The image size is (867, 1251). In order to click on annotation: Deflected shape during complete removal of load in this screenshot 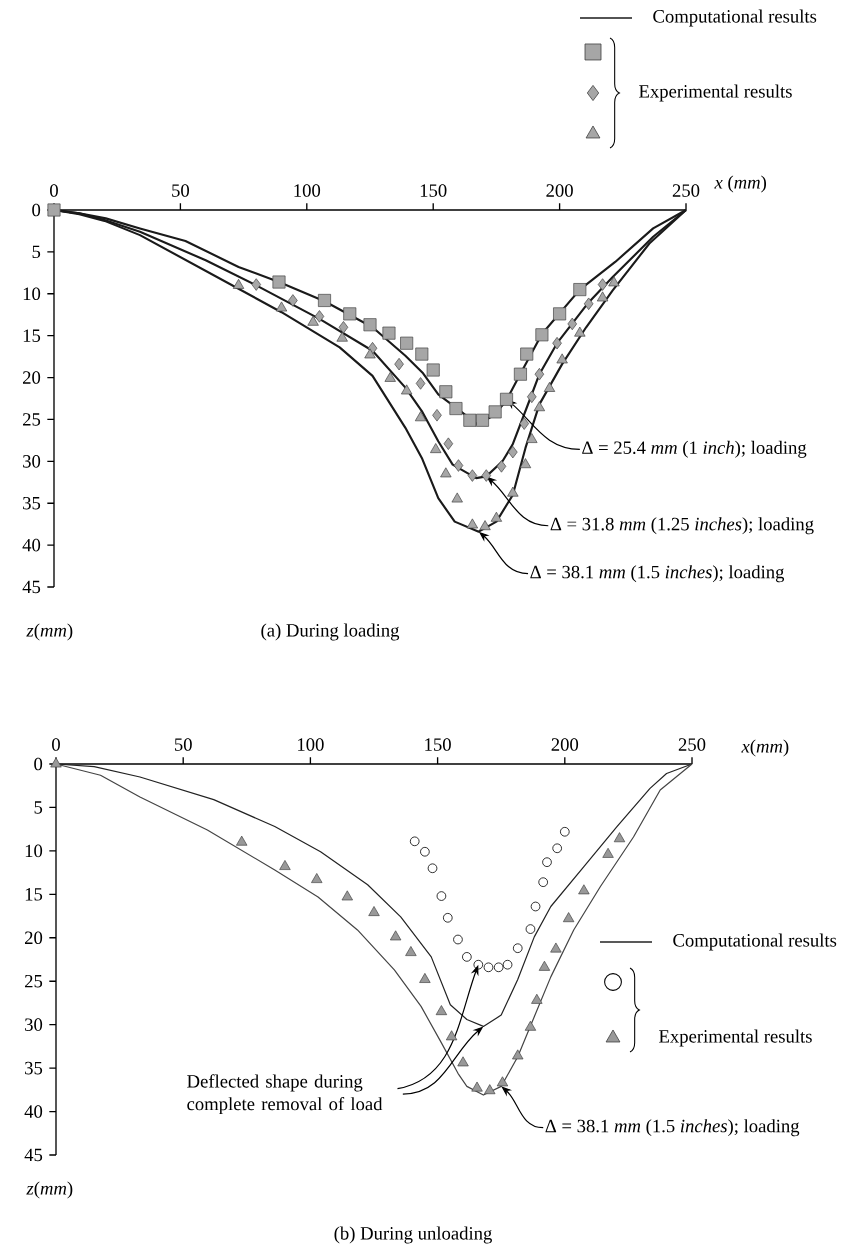, I will do `click(285, 1094)`.